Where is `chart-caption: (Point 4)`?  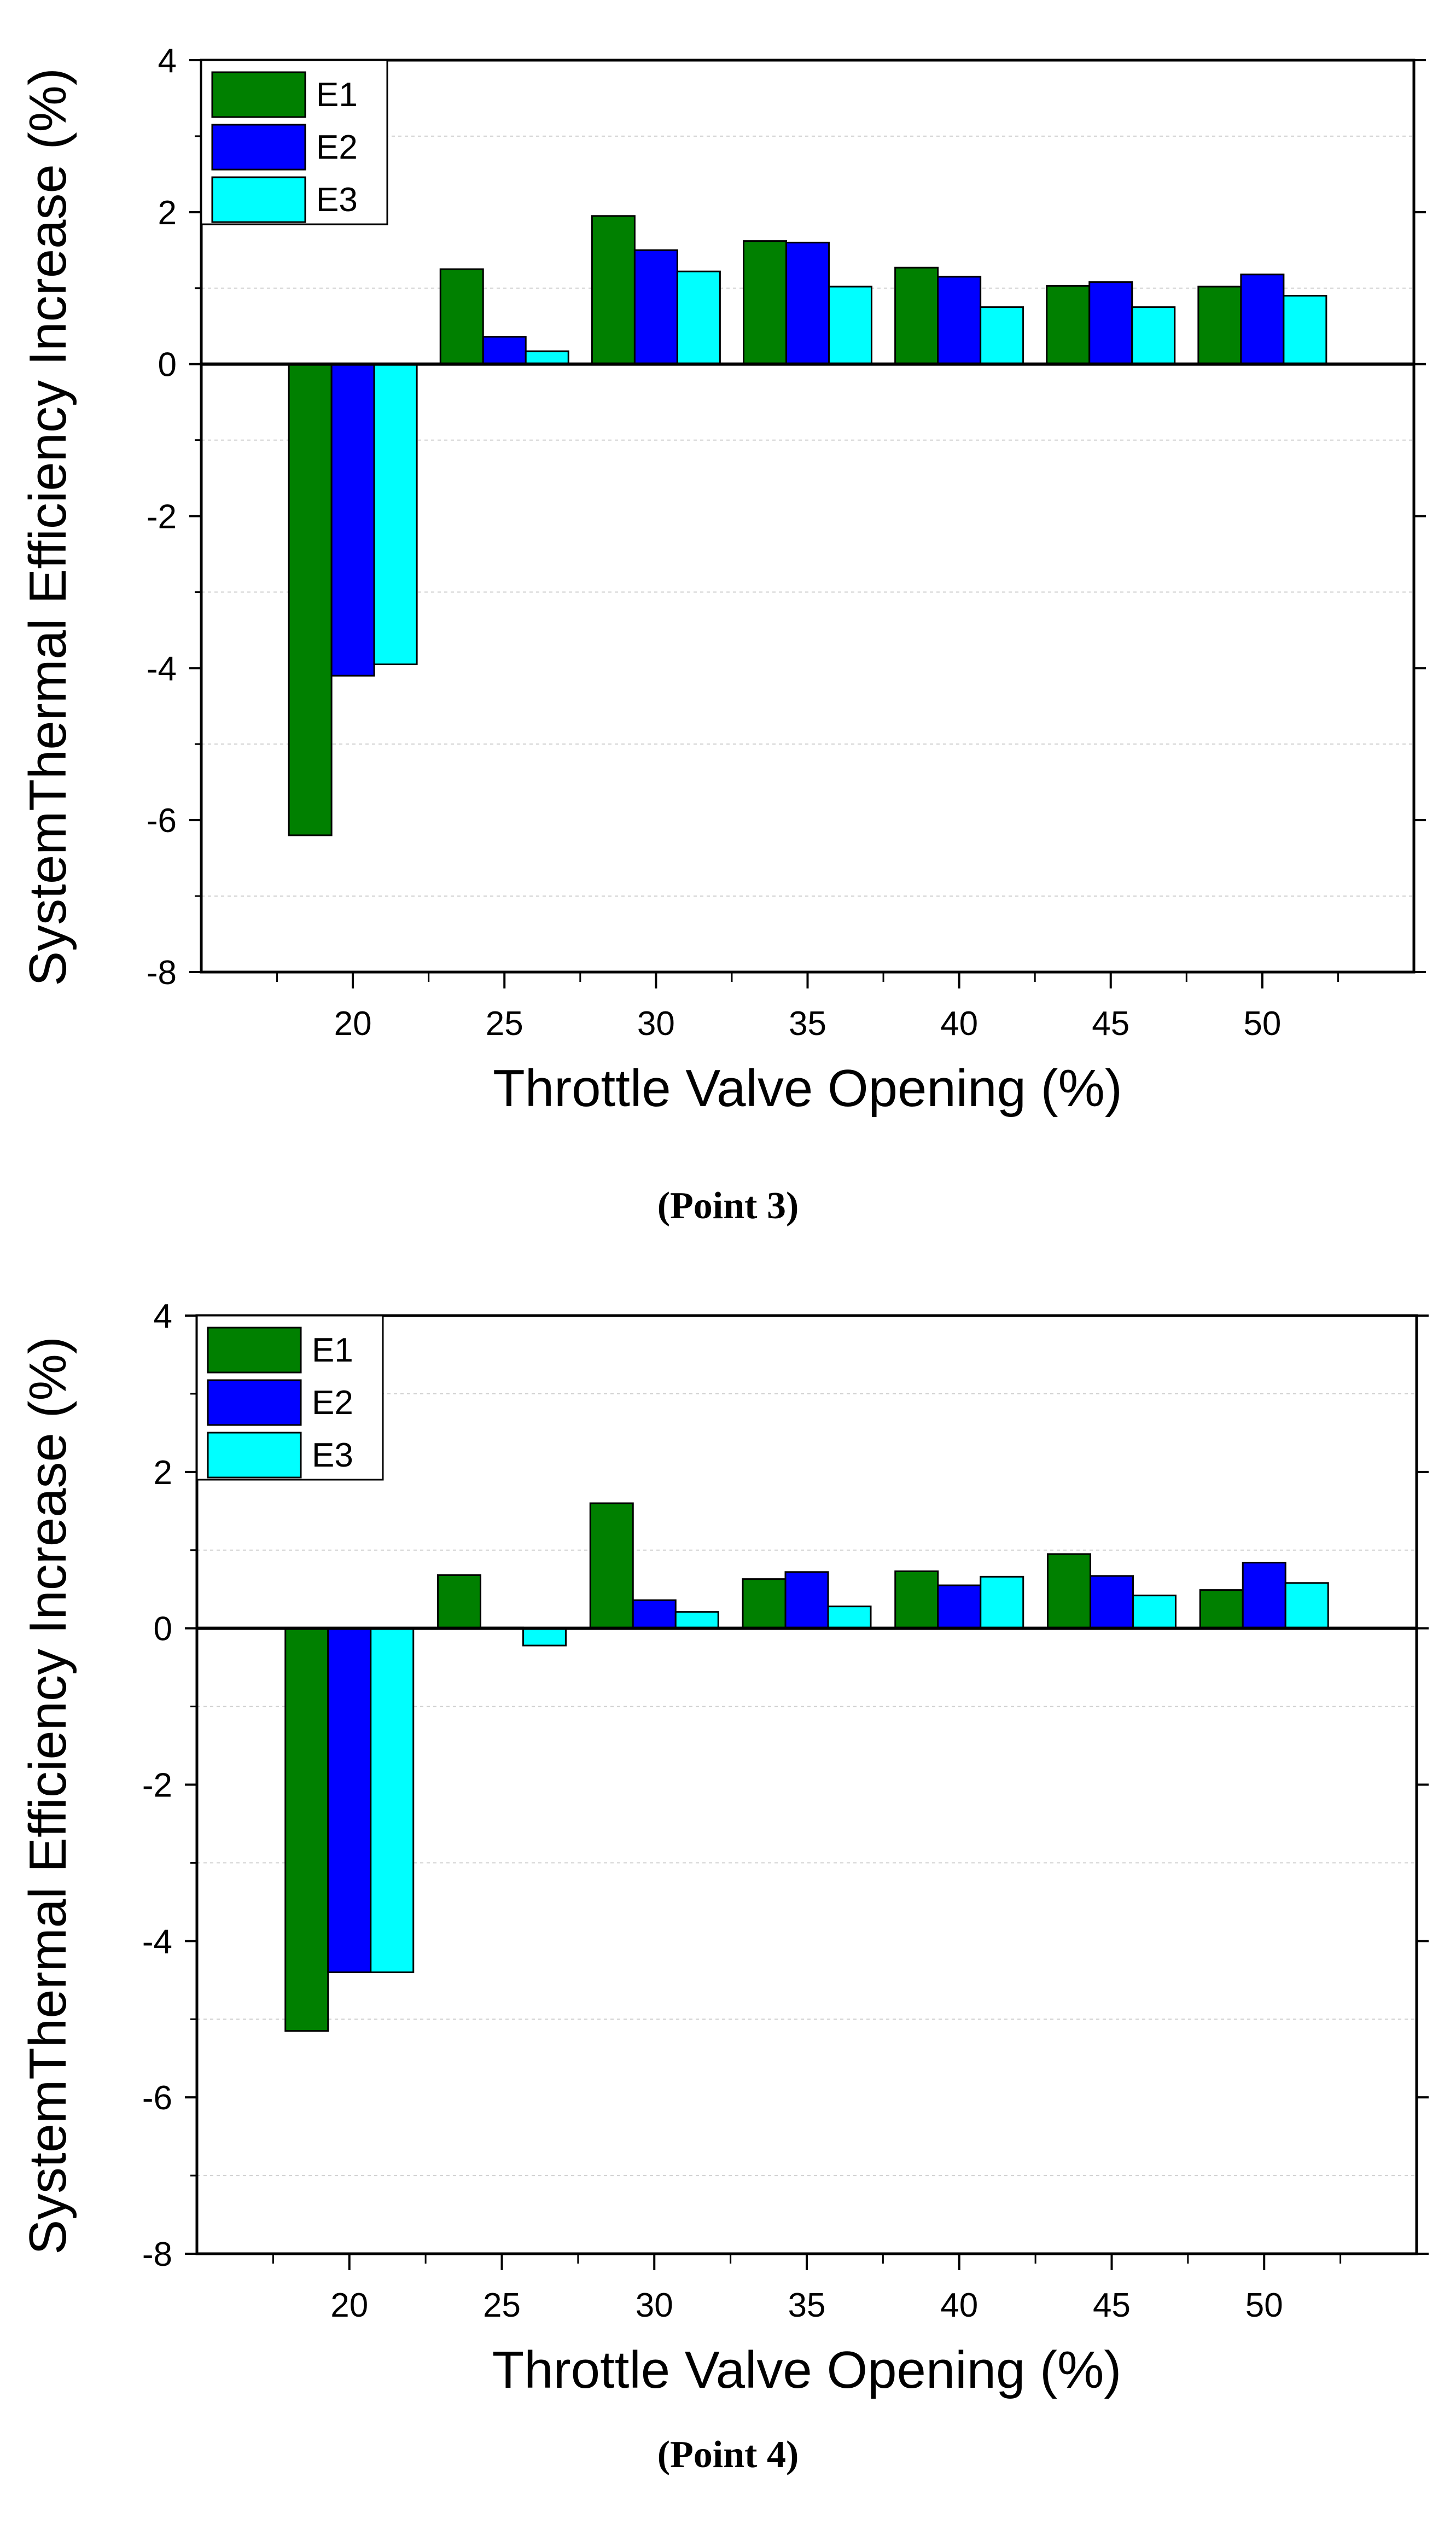
chart-caption: (Point 4) is located at coordinates (728, 2455).